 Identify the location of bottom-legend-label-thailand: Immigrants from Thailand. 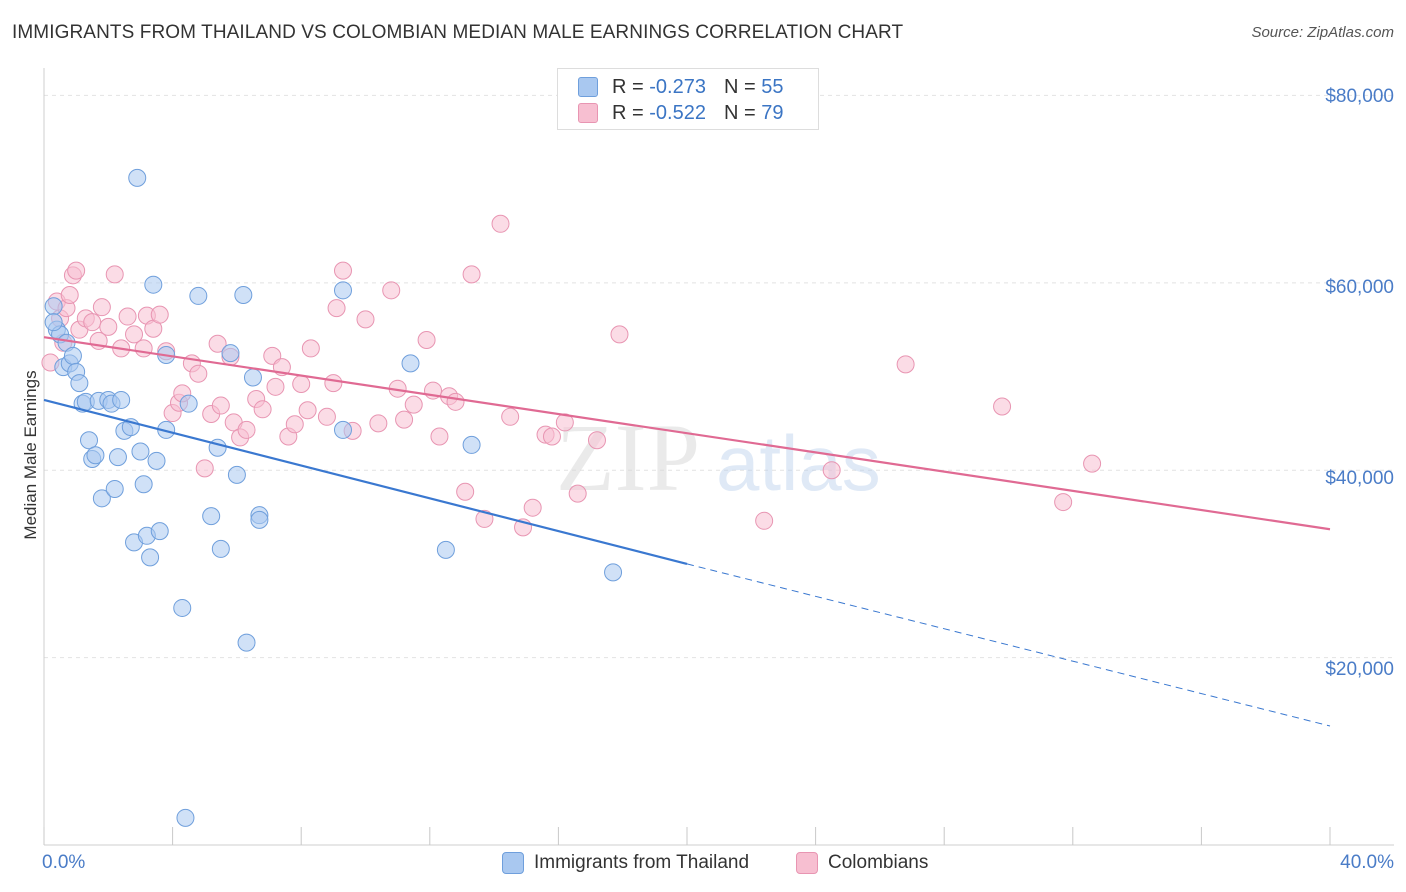
(642, 862).